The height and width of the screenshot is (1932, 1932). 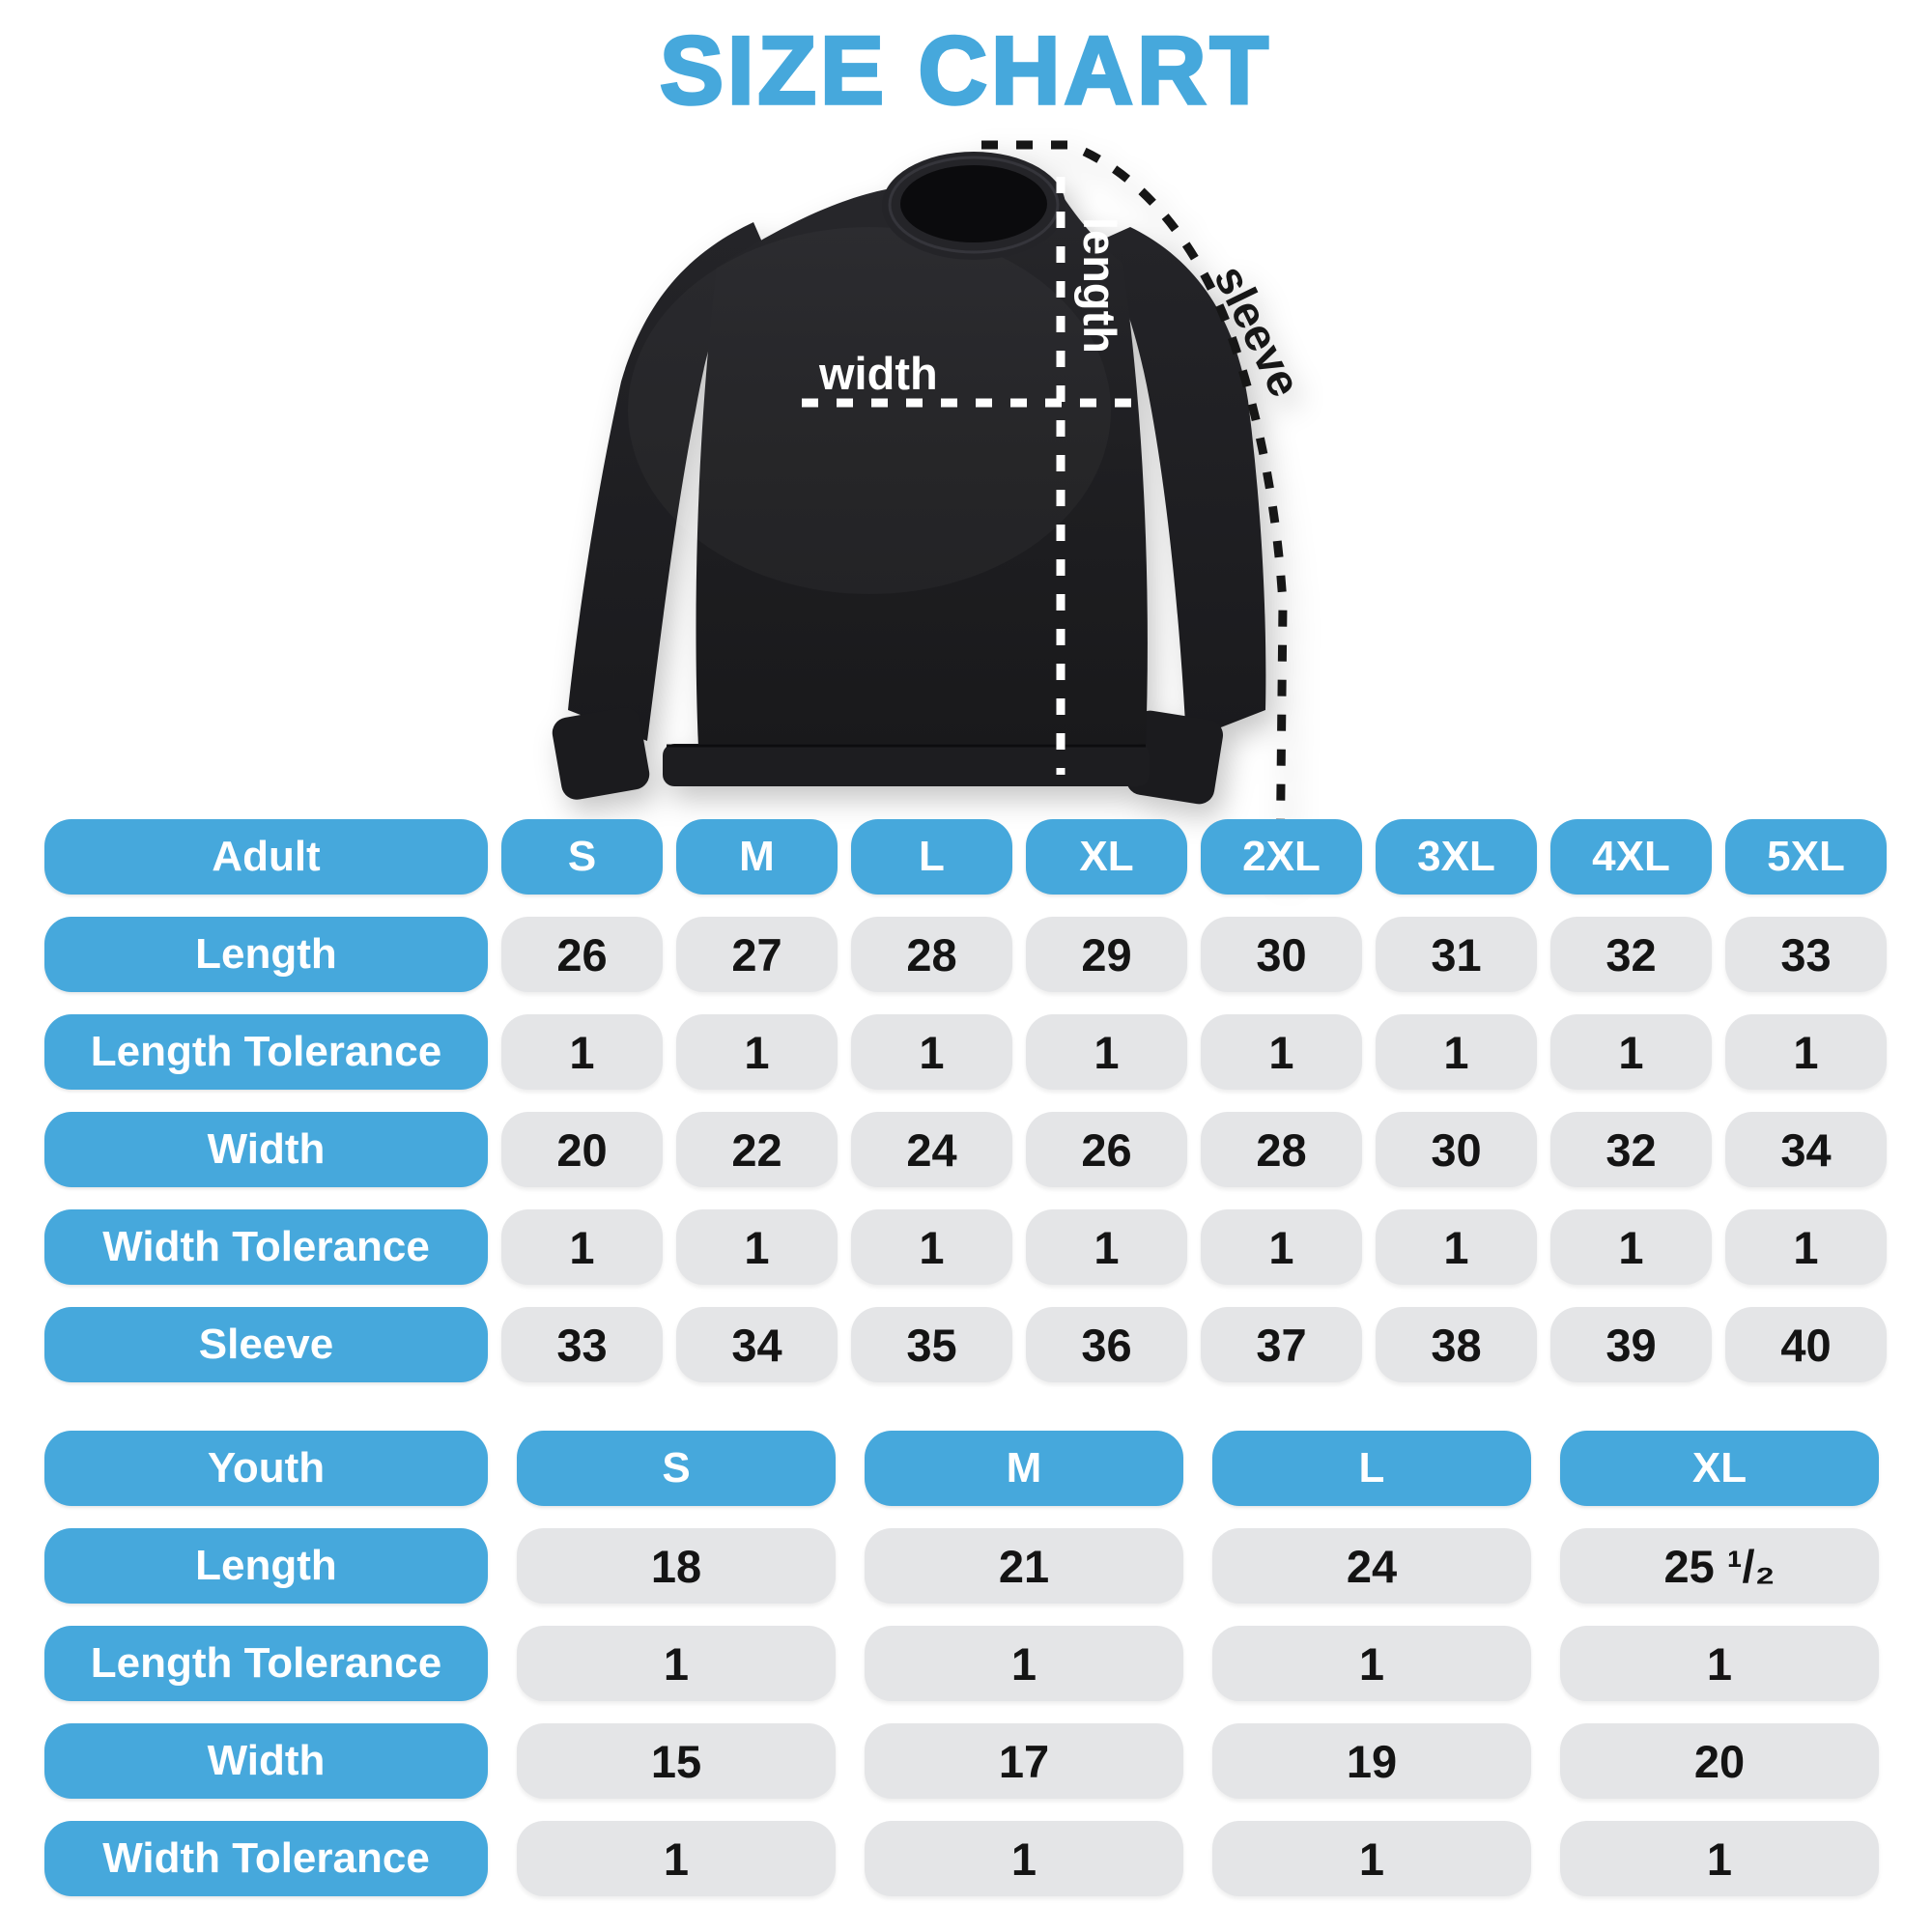 What do you see at coordinates (965, 70) in the screenshot?
I see `page-title: SIZE CHART` at bounding box center [965, 70].